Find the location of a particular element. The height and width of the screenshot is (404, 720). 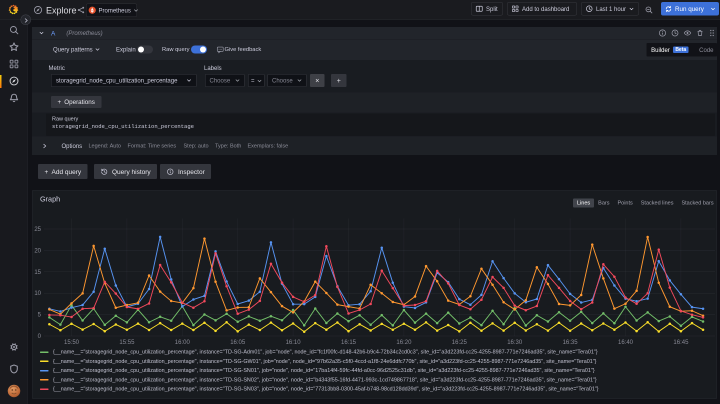

svg-text: 16:20 is located at coordinates (404, 343).